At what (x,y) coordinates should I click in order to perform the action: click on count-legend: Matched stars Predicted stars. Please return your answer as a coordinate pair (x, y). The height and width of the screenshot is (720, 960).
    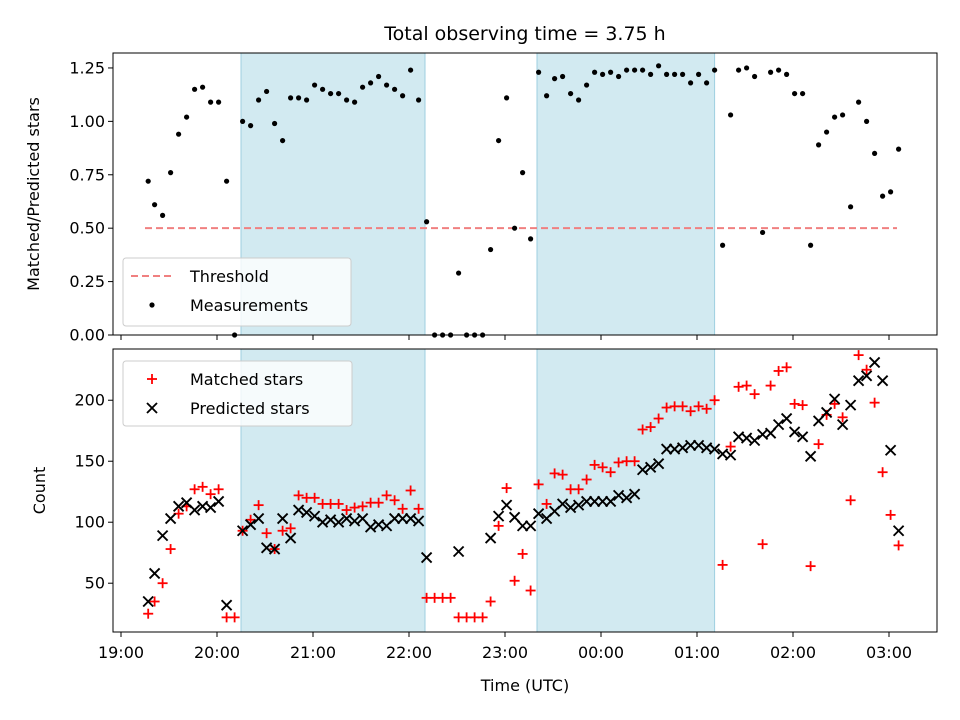
    Looking at the image, I should click on (237, 393).